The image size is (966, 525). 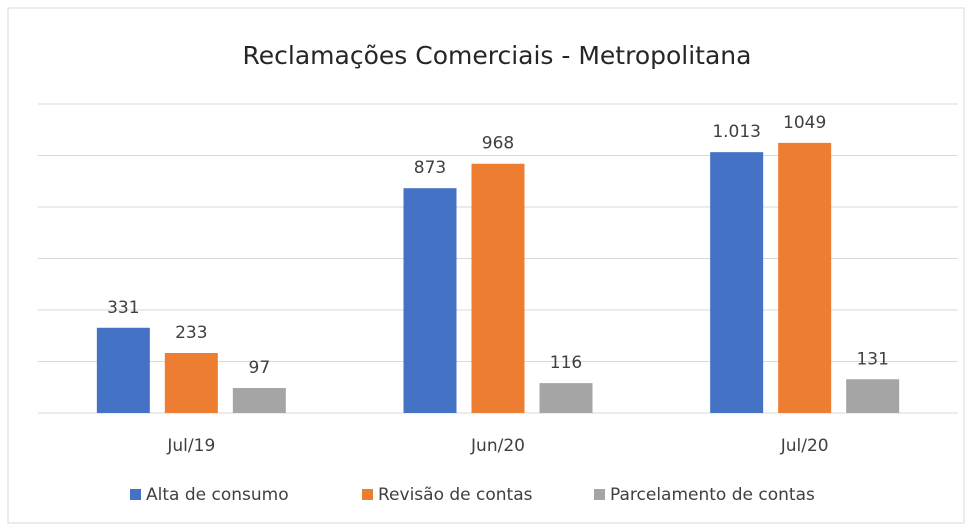 I want to click on data-label: 116, so click(x=566, y=363).